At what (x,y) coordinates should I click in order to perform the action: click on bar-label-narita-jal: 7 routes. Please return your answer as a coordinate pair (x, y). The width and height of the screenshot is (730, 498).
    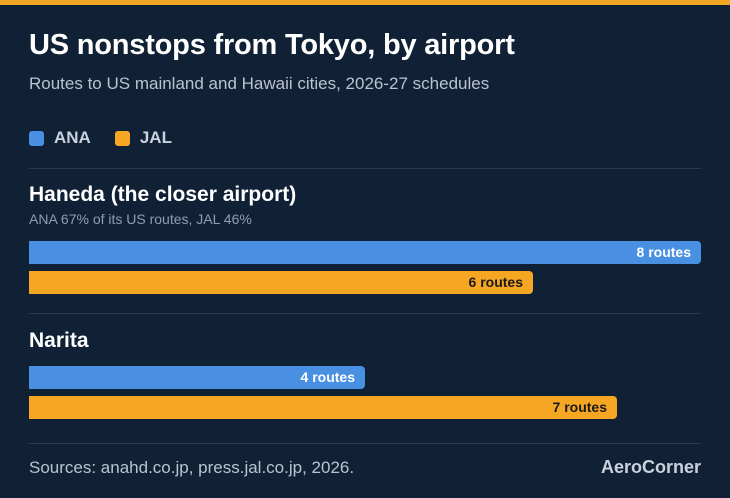
    Looking at the image, I should click on (579, 407).